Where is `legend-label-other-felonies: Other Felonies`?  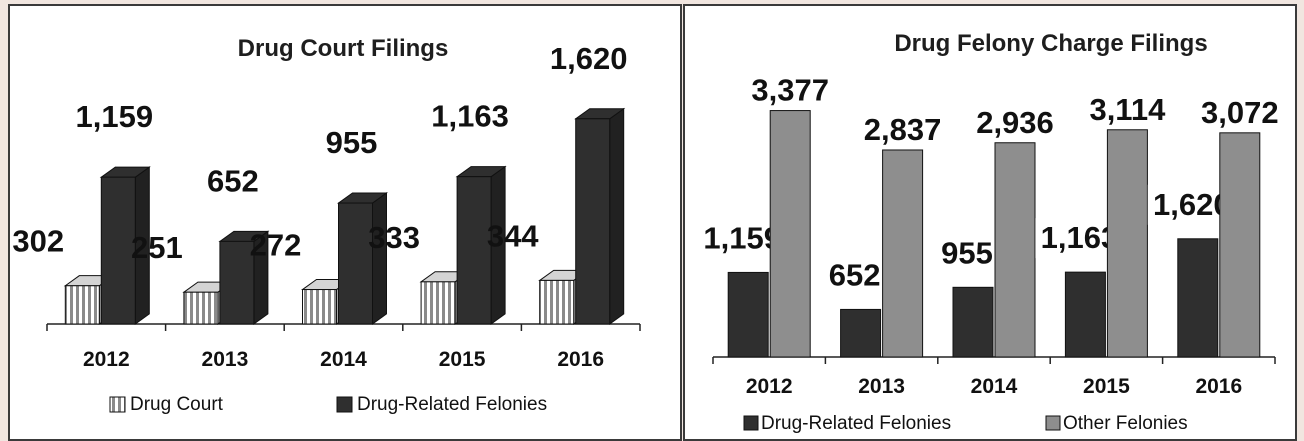 legend-label-other-felonies: Other Felonies is located at coordinates (1125, 423).